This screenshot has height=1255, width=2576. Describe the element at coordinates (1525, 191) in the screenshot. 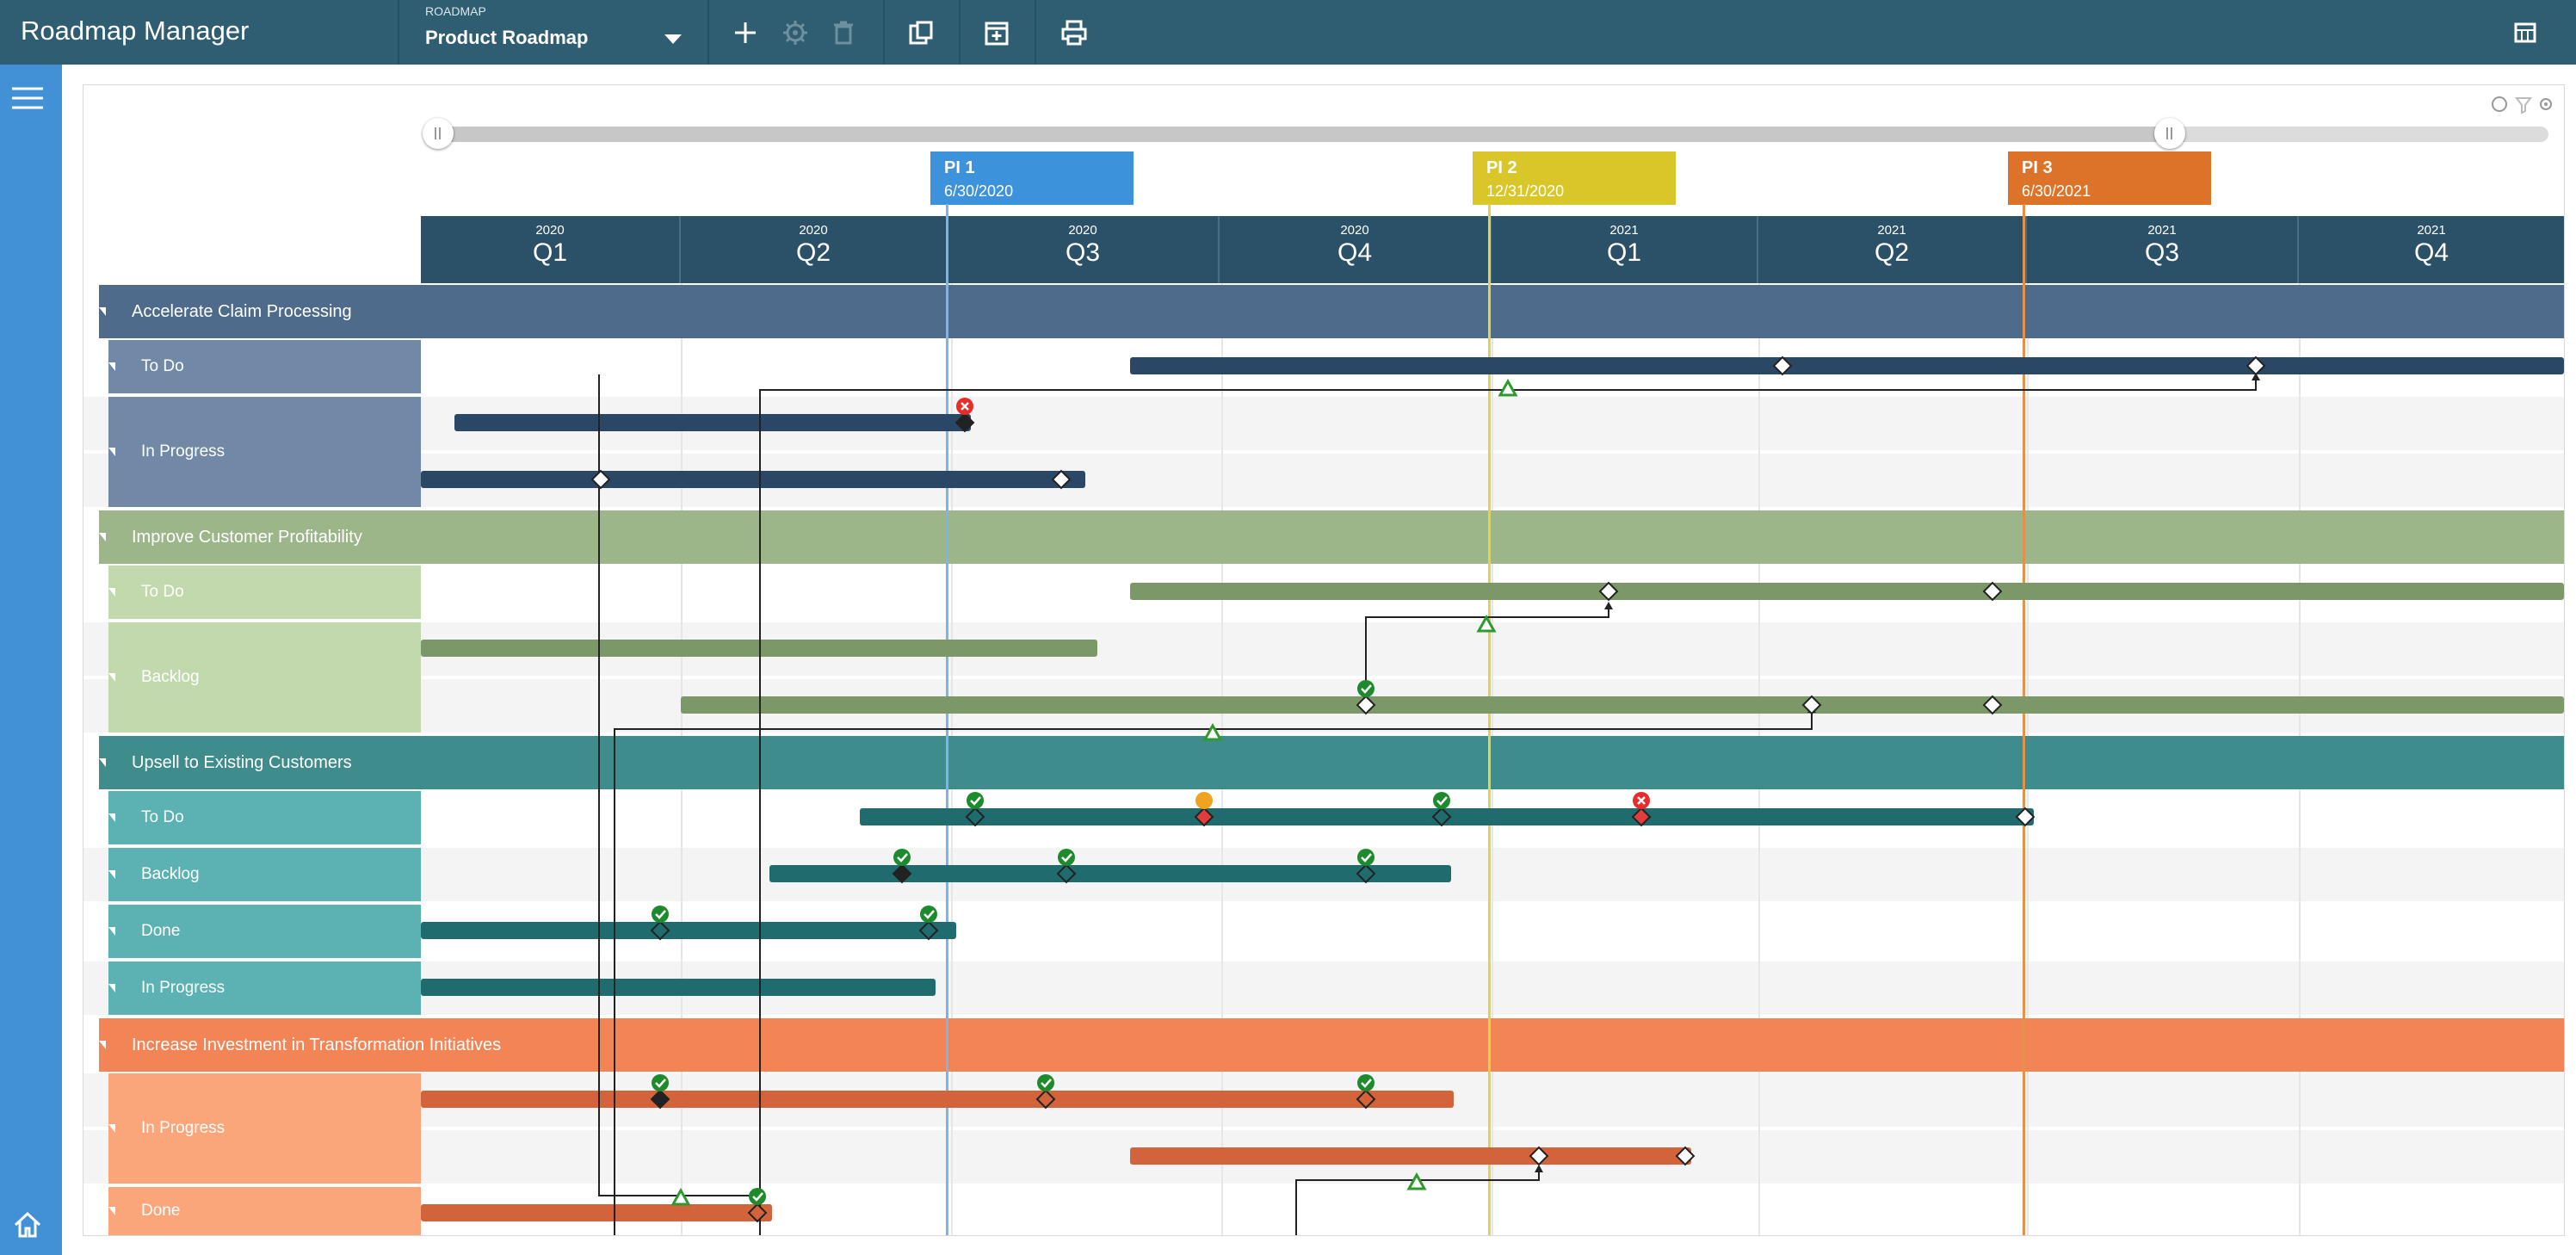

I see `pi-date: 12/31/2020` at that location.